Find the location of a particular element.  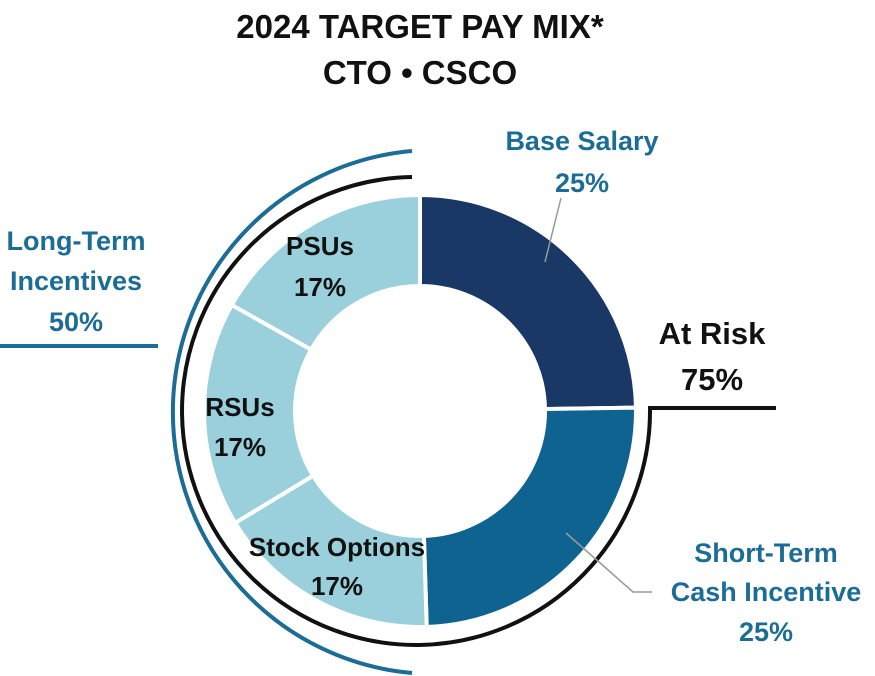

short-term-label-line-1: Short-Term is located at coordinates (766, 553).